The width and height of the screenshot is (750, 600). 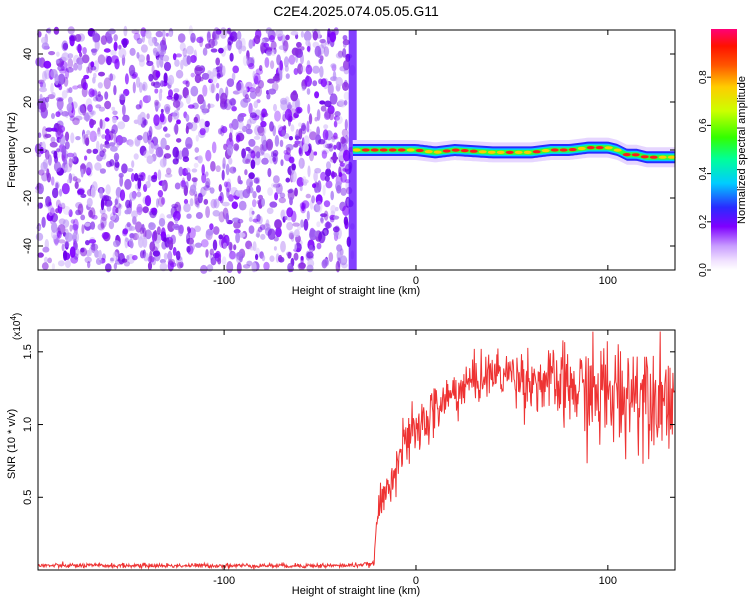 What do you see at coordinates (724, 149) in the screenshot?
I see `colorbar-scale` at bounding box center [724, 149].